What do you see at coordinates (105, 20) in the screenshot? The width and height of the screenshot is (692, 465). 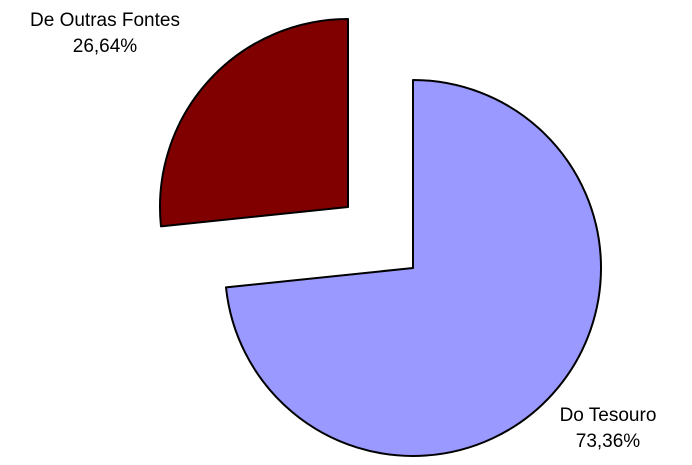 I see `slice-name-de-outras-fontes: De Outras Fontes` at bounding box center [105, 20].